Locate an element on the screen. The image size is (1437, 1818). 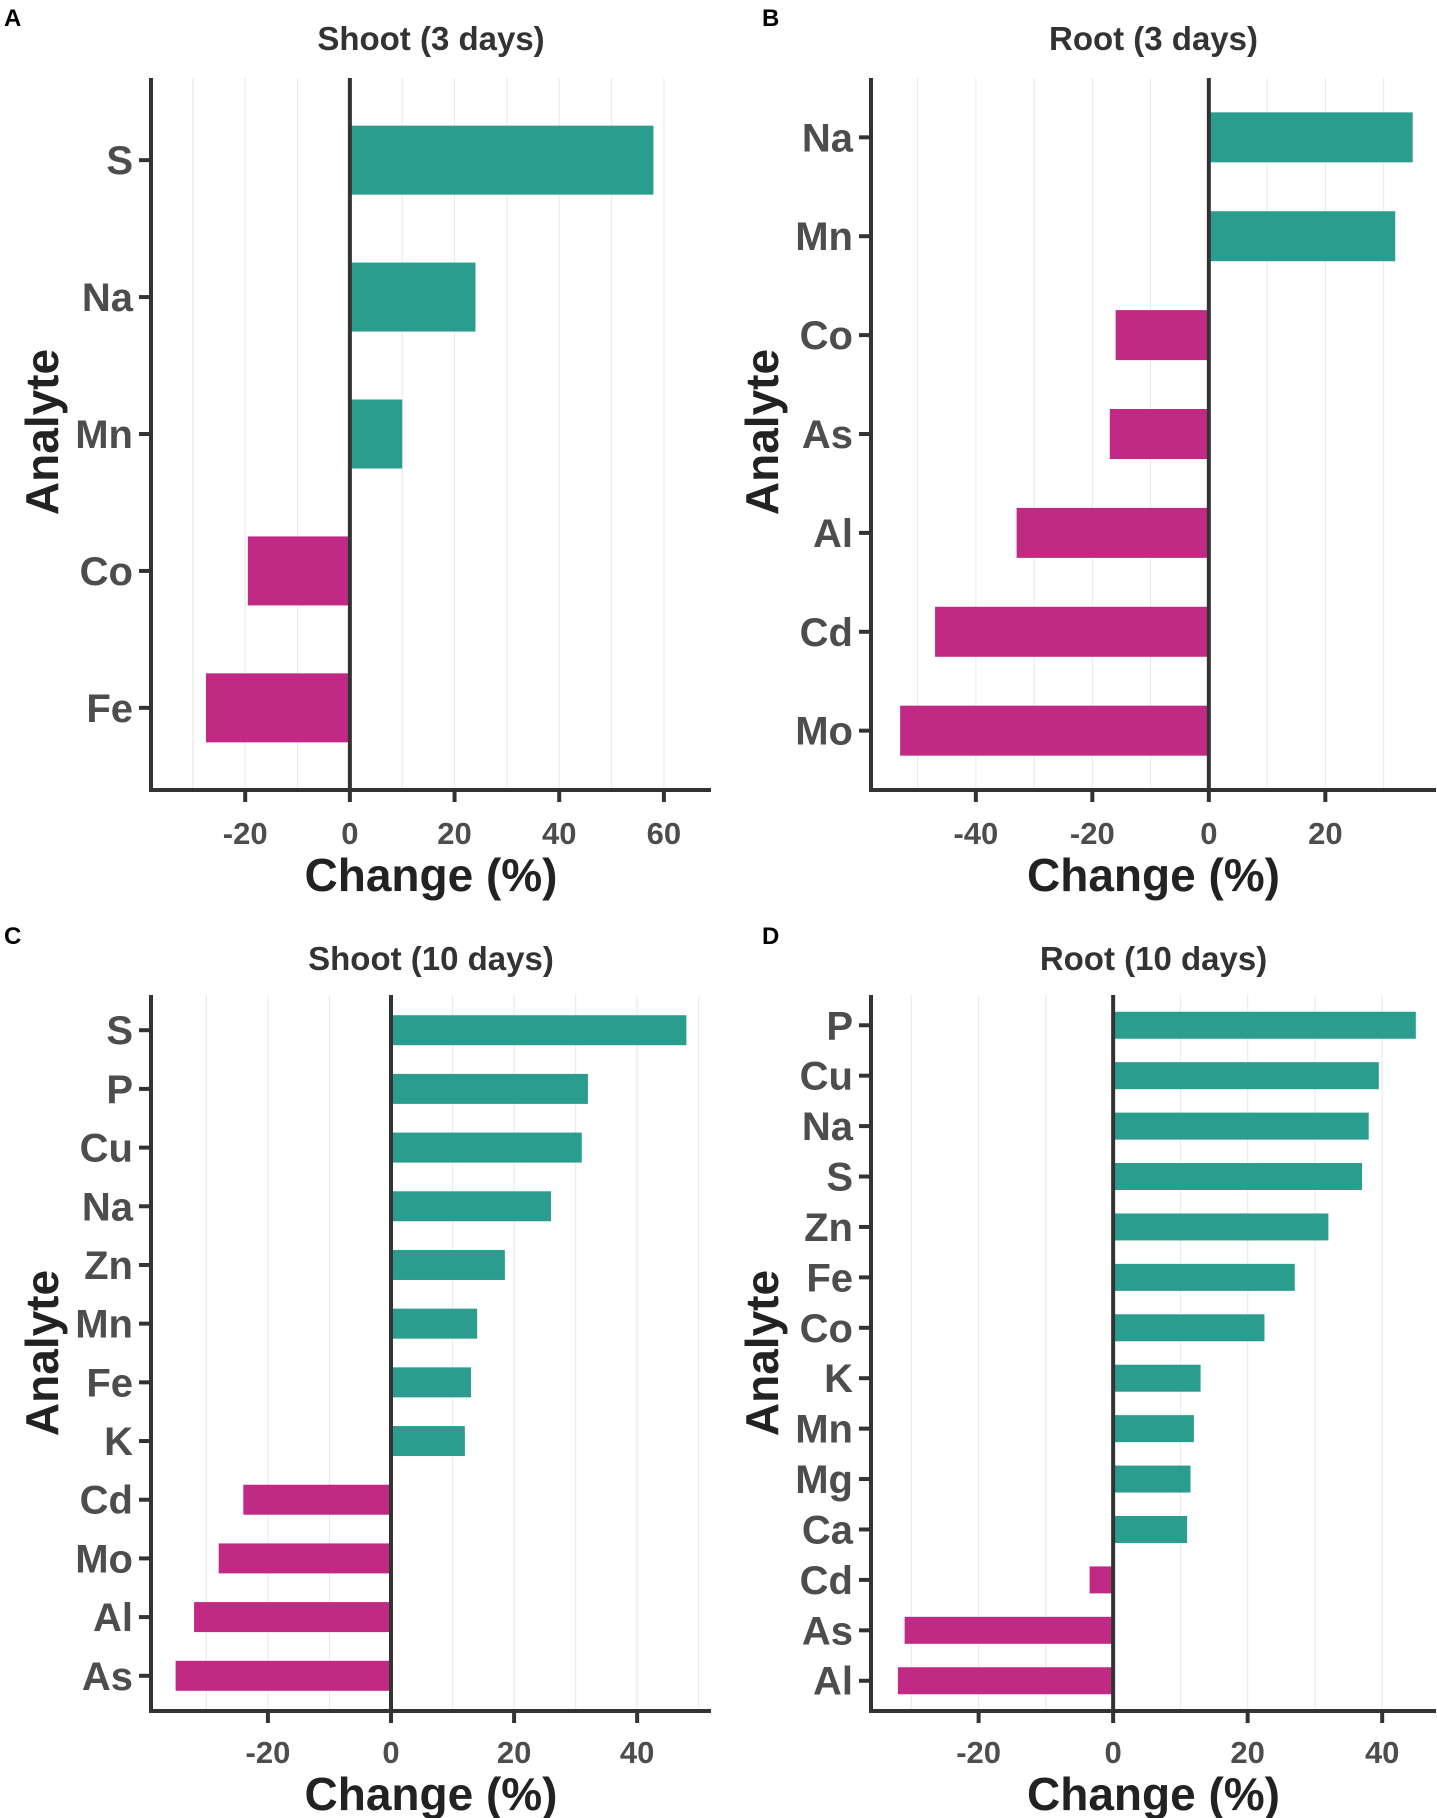
panel-letter: D is located at coordinates (770, 936).